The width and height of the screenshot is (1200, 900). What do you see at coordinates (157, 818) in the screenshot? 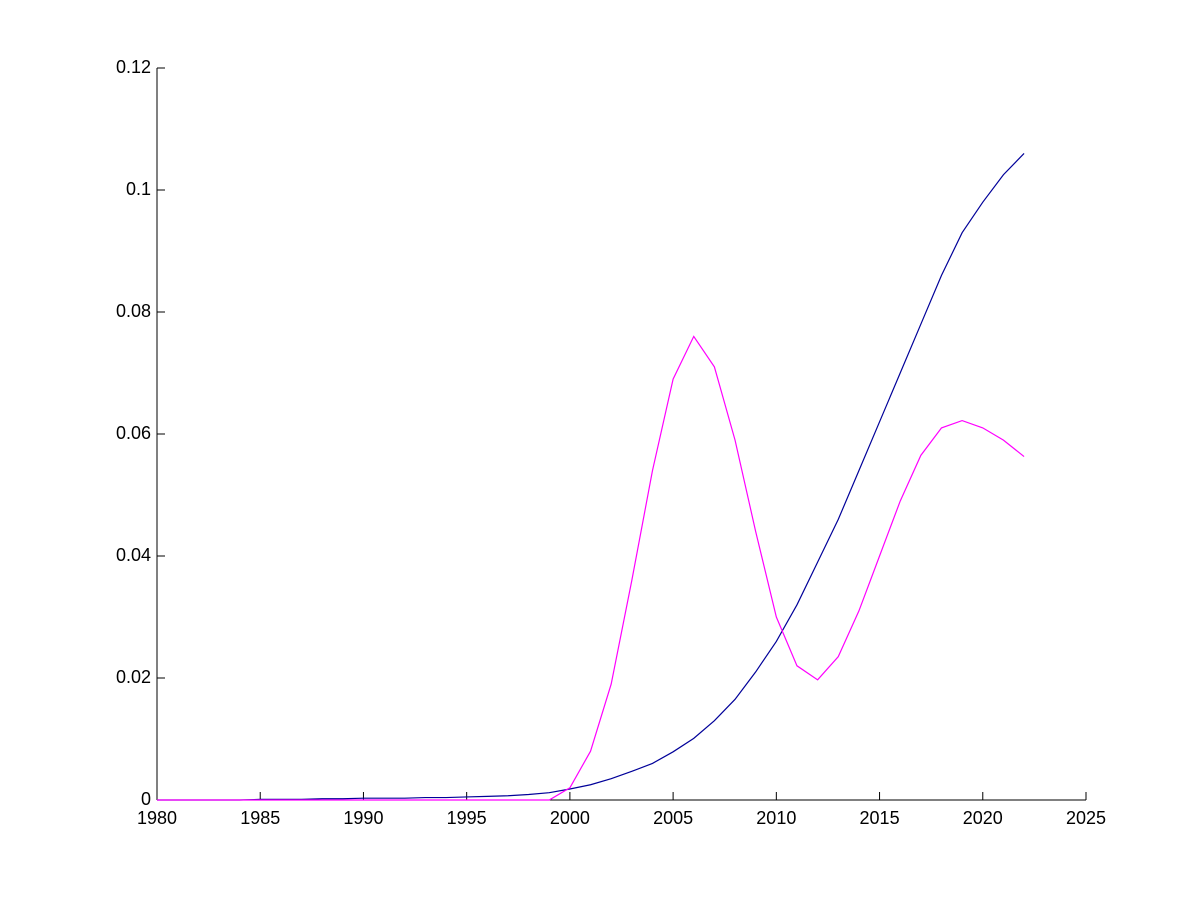
I see `x-tick-label: 1980` at bounding box center [157, 818].